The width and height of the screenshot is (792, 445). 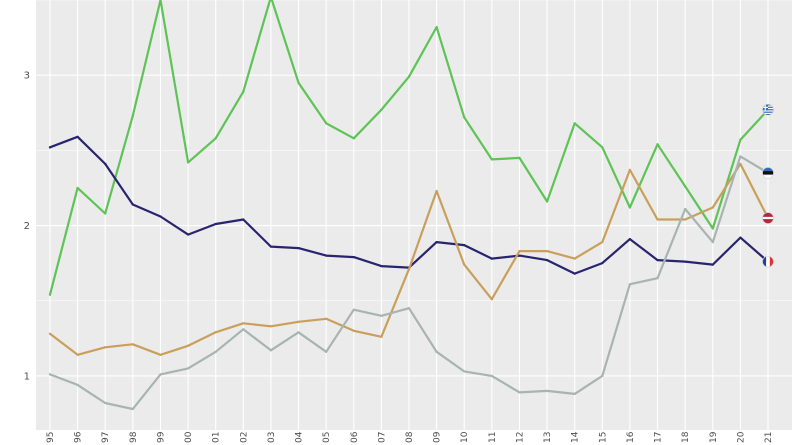 I want to click on x-tick-label: 06, so click(x=355, y=437).